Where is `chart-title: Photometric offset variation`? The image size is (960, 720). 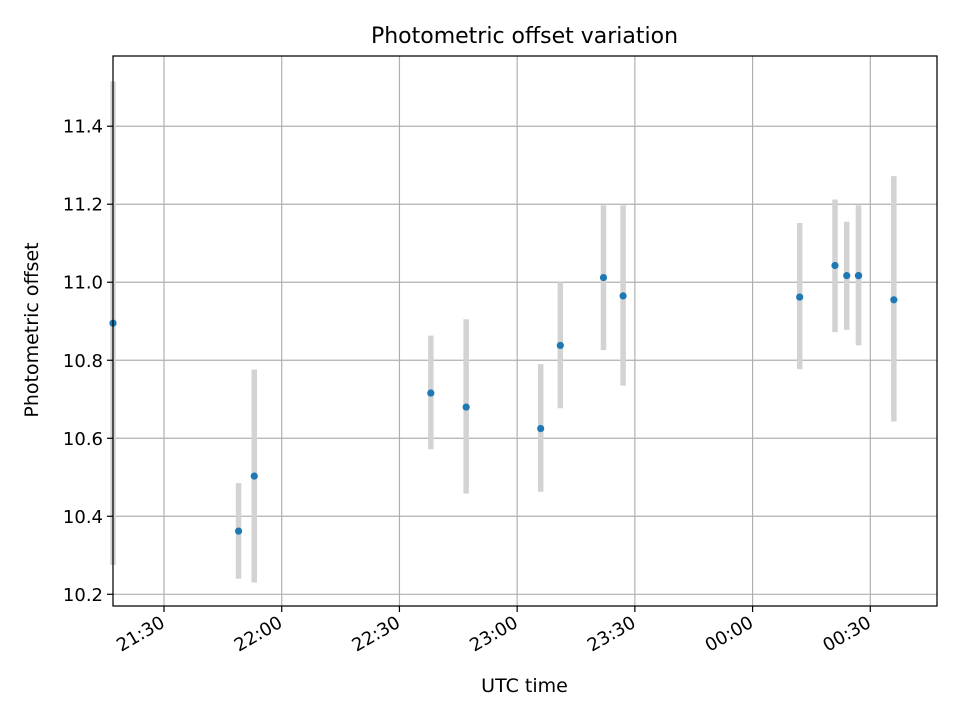 chart-title: Photometric offset variation is located at coordinates (524, 36).